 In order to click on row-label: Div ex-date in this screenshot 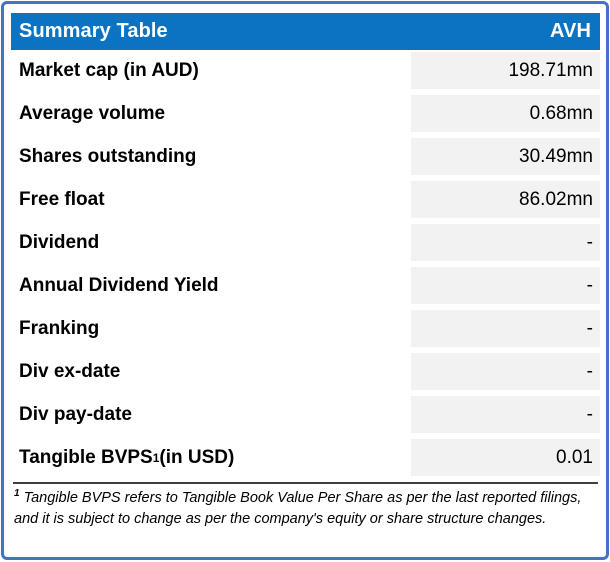, I will do `click(211, 371)`.